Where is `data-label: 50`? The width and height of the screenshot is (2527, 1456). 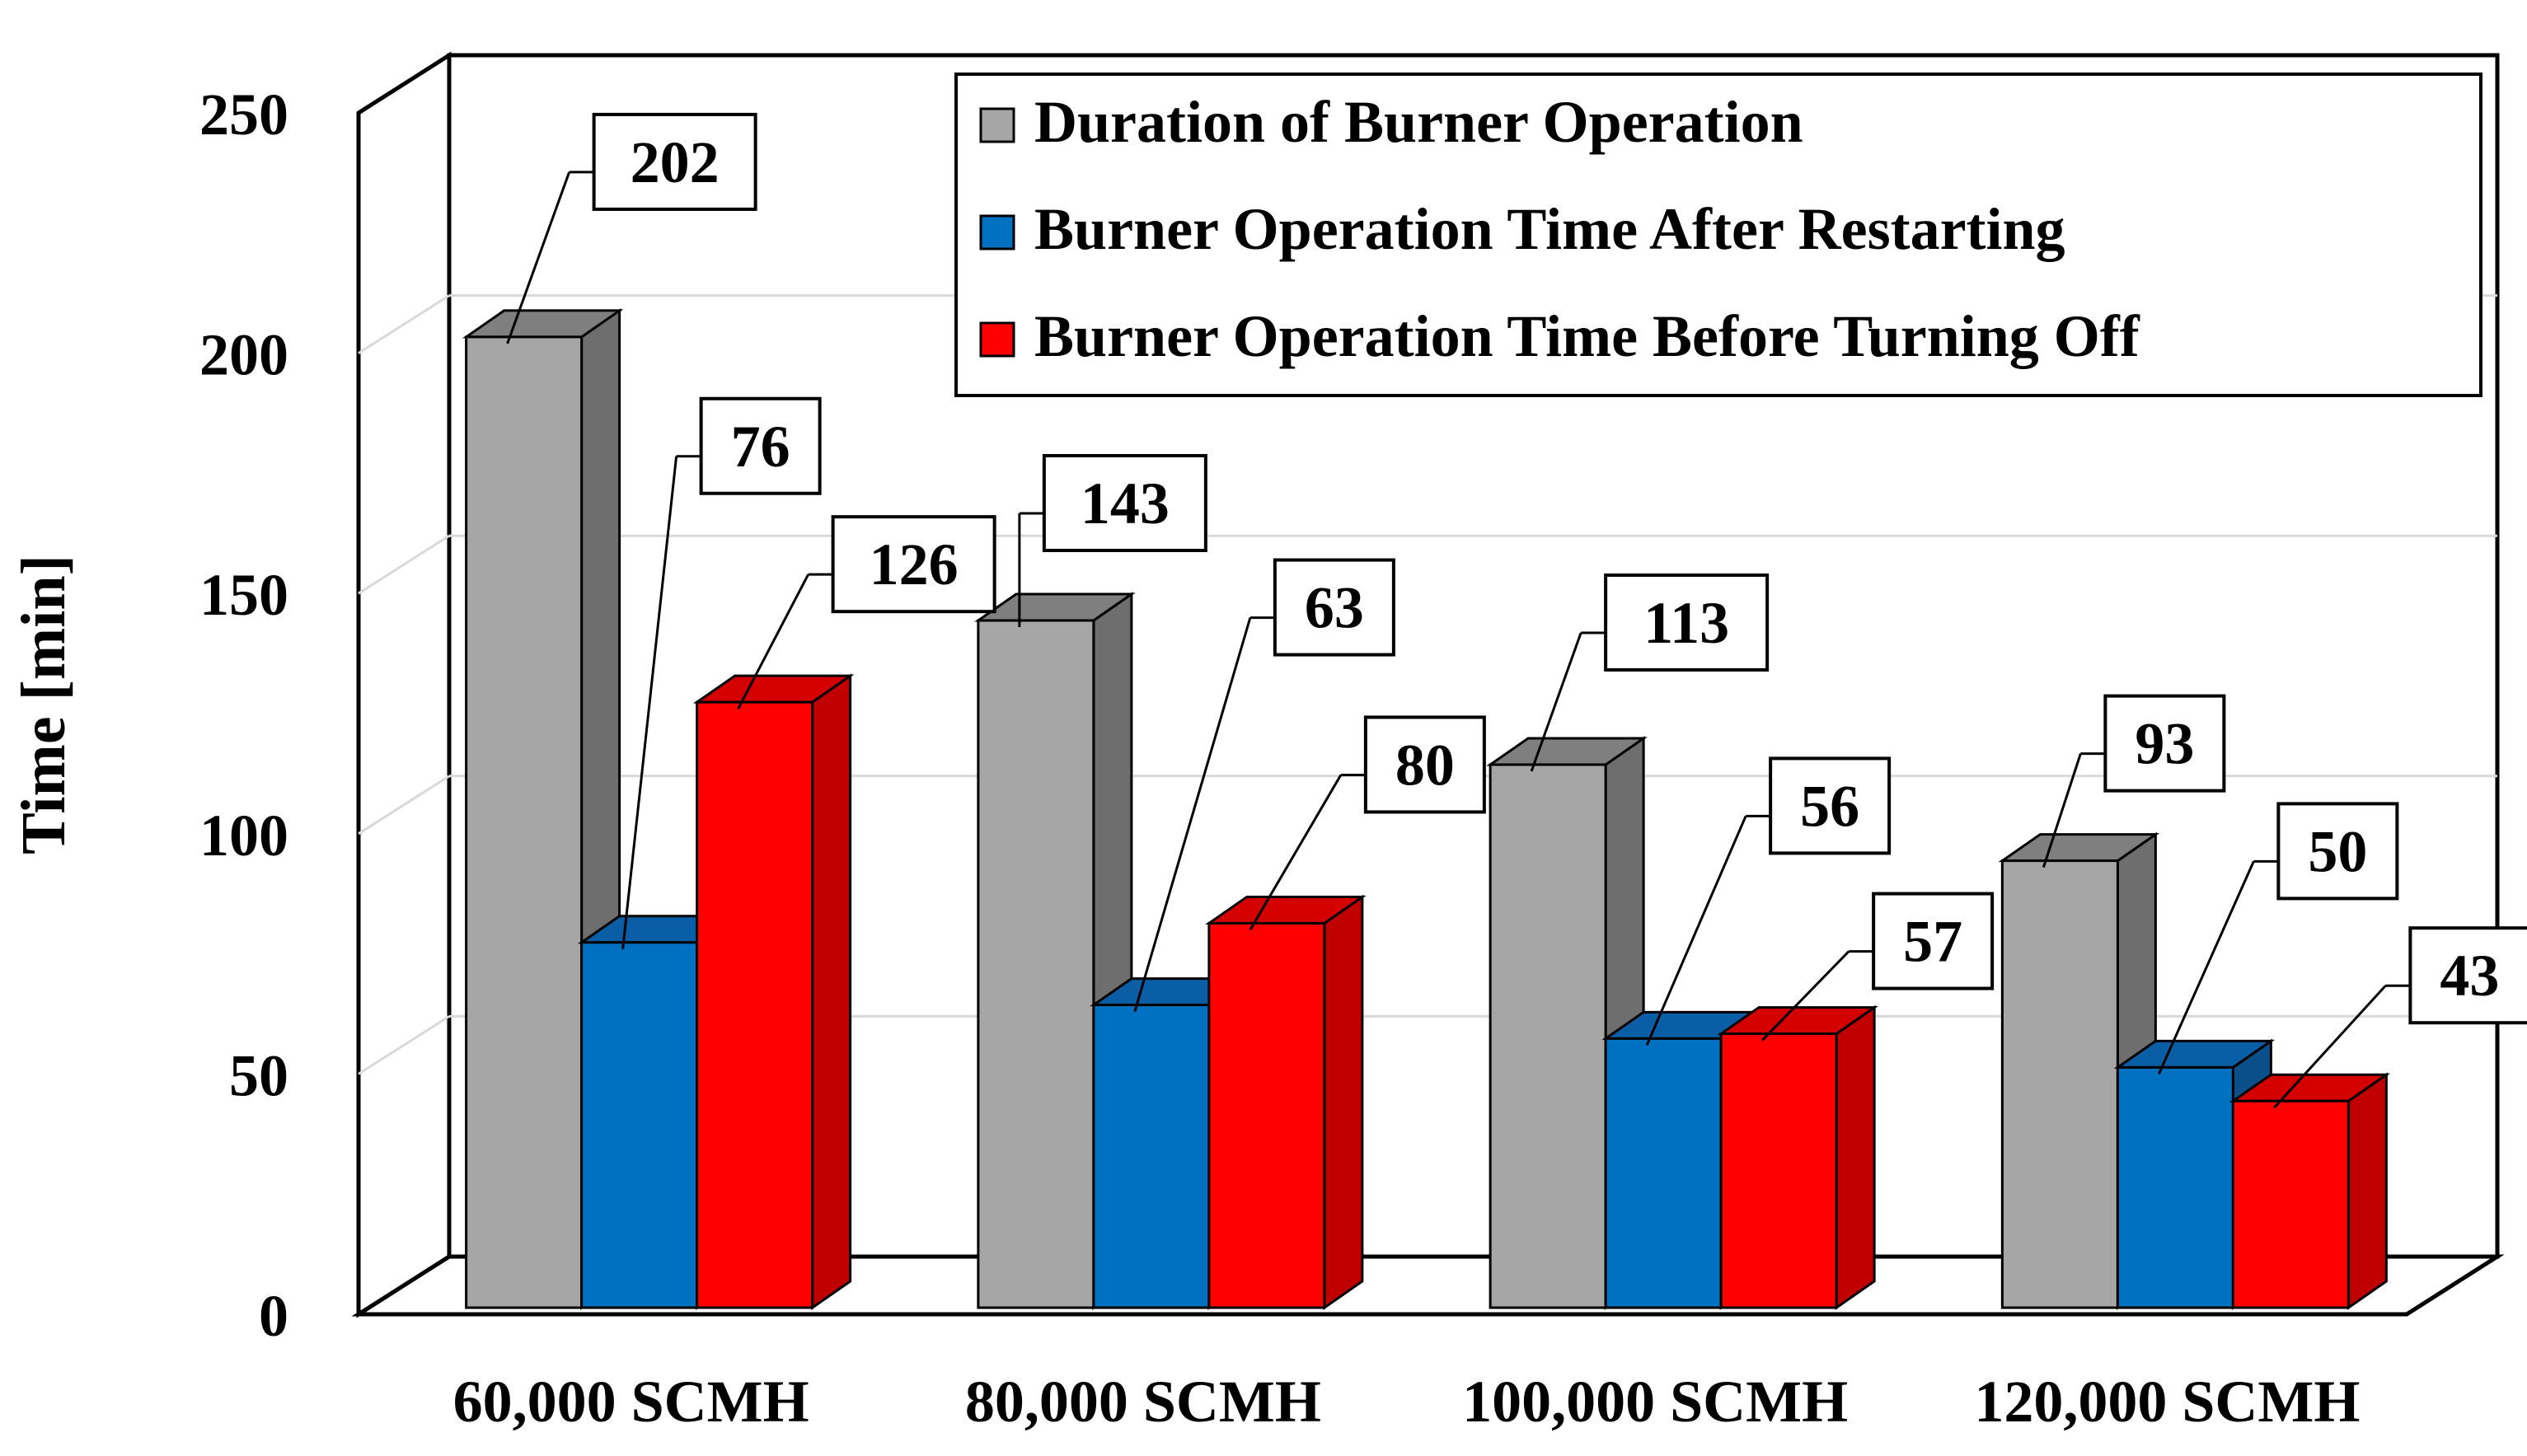
data-label: 50 is located at coordinates (2337, 851).